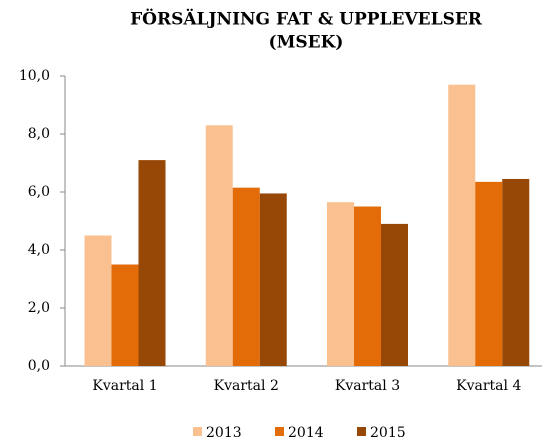 The width and height of the screenshot is (547, 441). Describe the element at coordinates (39, 308) in the screenshot. I see `y-tick-label: 2,0` at that location.